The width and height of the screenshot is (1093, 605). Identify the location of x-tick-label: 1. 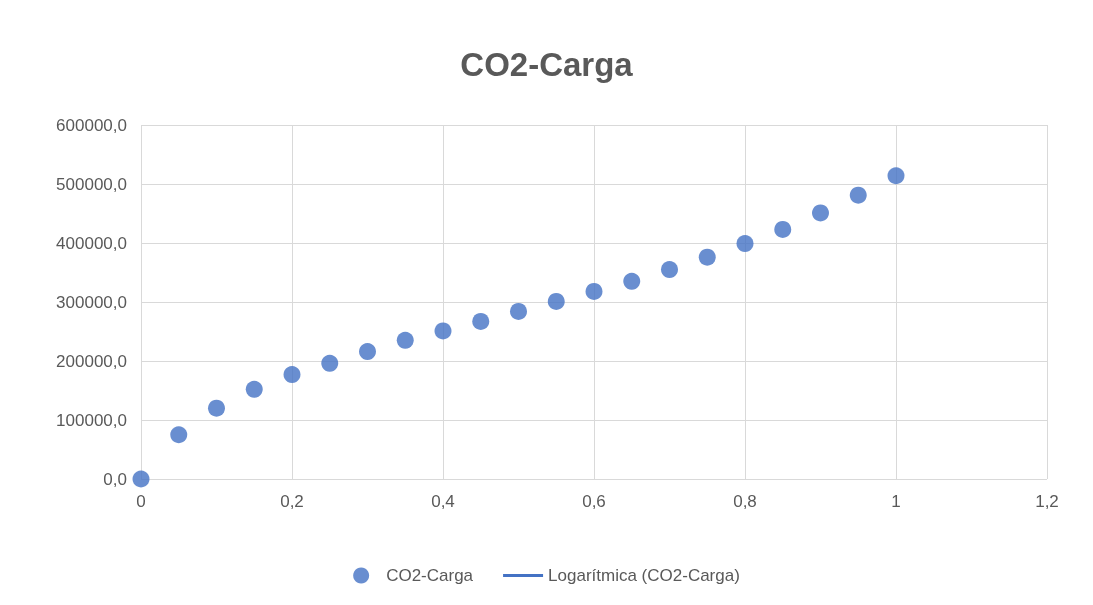
(896, 501).